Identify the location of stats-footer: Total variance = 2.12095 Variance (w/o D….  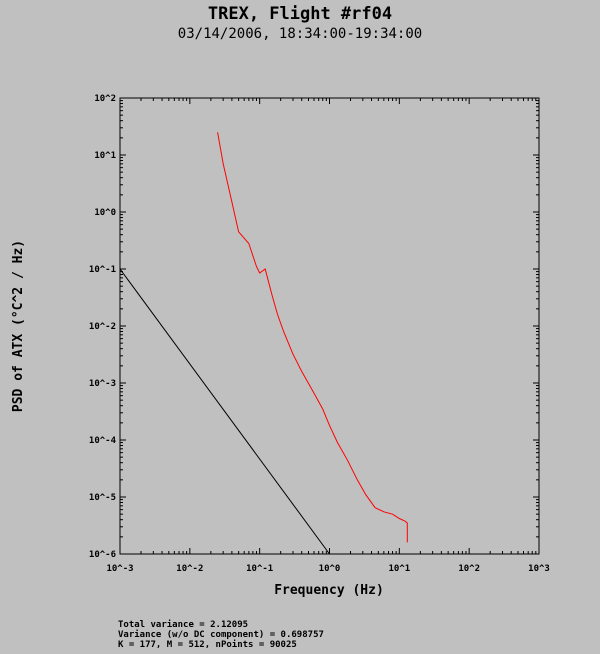
(221, 635).